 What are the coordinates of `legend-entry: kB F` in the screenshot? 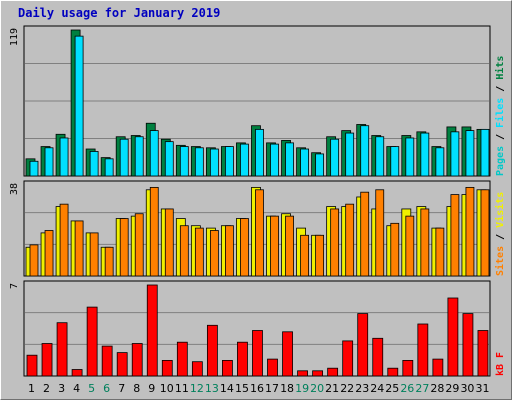 It's located at (500, 364).